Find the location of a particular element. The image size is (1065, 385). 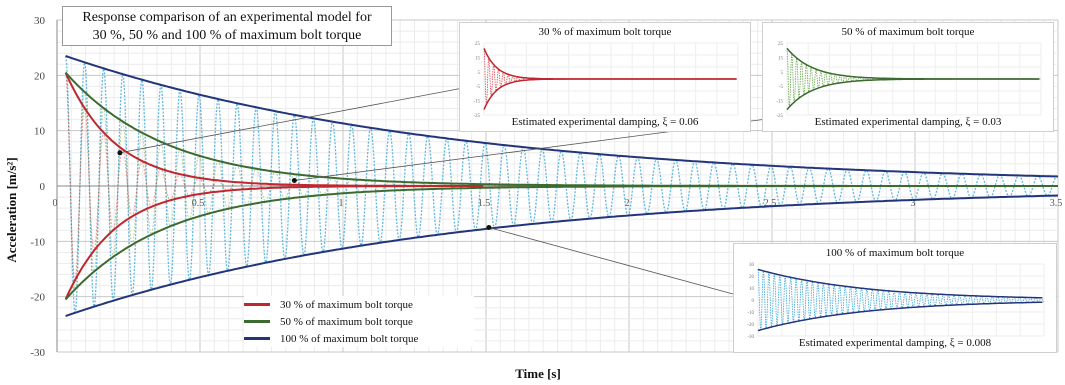

legend-label-30: 30 % of maximum bolt torque is located at coordinates (346, 304).